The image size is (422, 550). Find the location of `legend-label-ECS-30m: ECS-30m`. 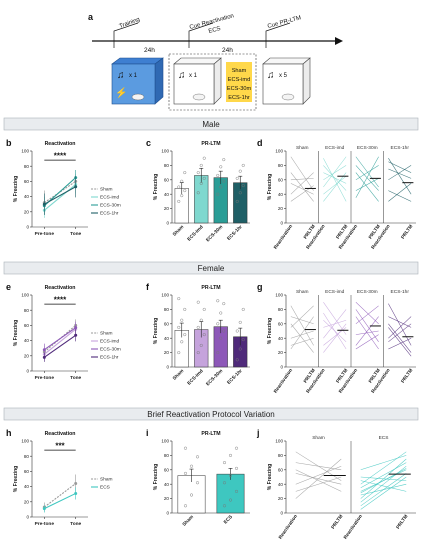

legend-label-ECS-30m: ECS-30m is located at coordinates (110, 350).